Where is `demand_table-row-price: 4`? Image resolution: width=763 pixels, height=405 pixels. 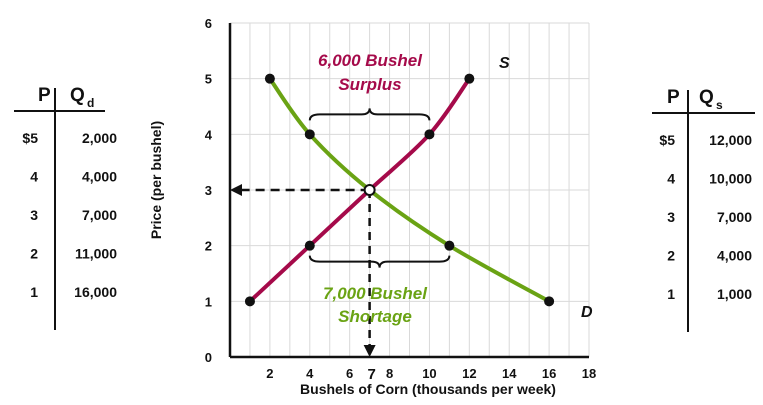
demand_table-row-price: 4 is located at coordinates (34, 177).